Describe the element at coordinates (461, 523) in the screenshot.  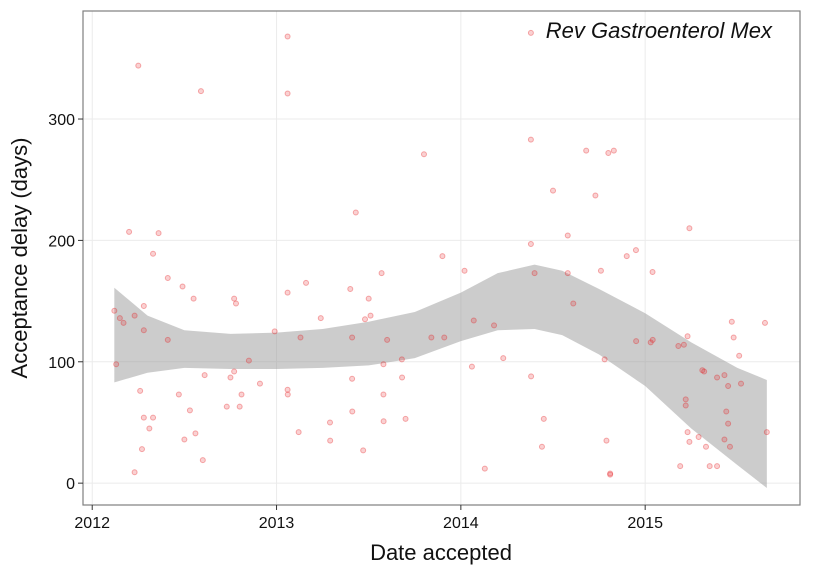
I see `x-tick-label: 2014` at that location.